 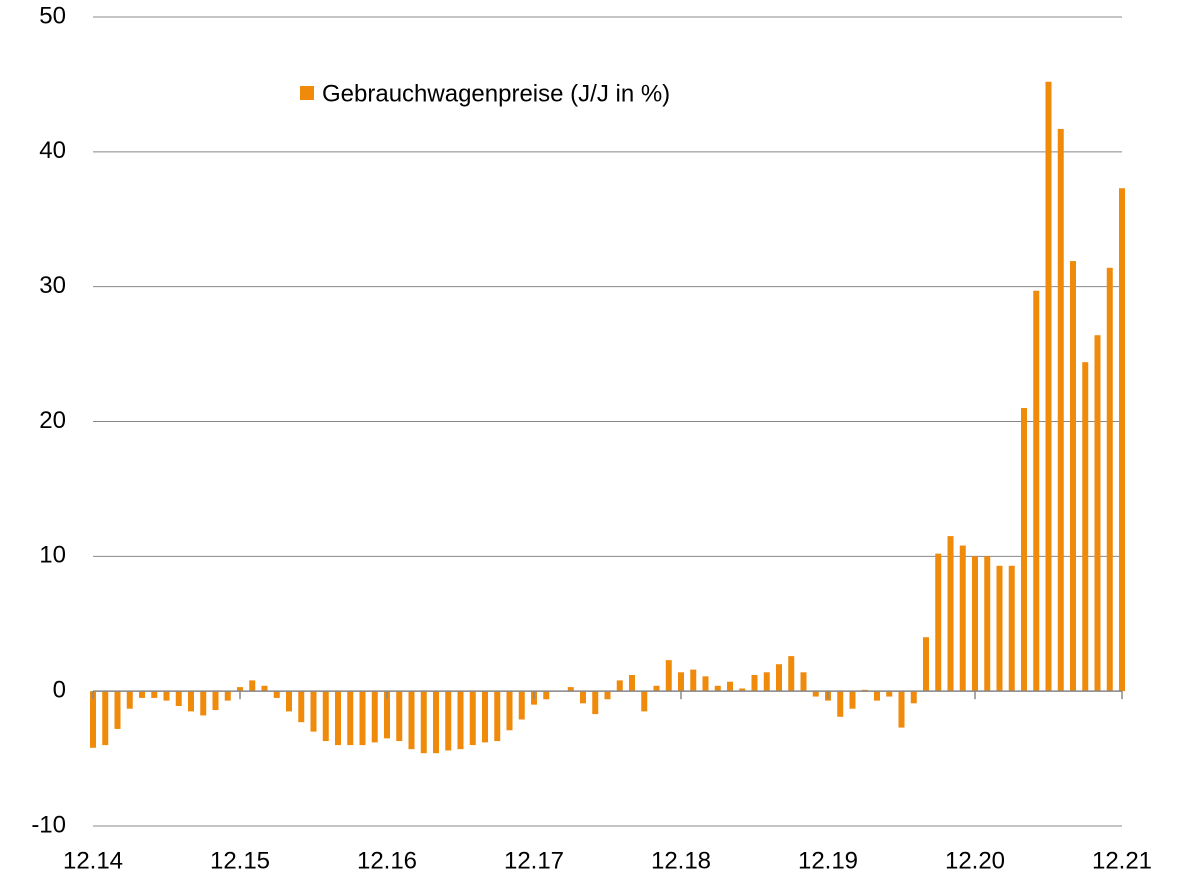 I want to click on y-tick-label: 0, so click(x=59, y=690).